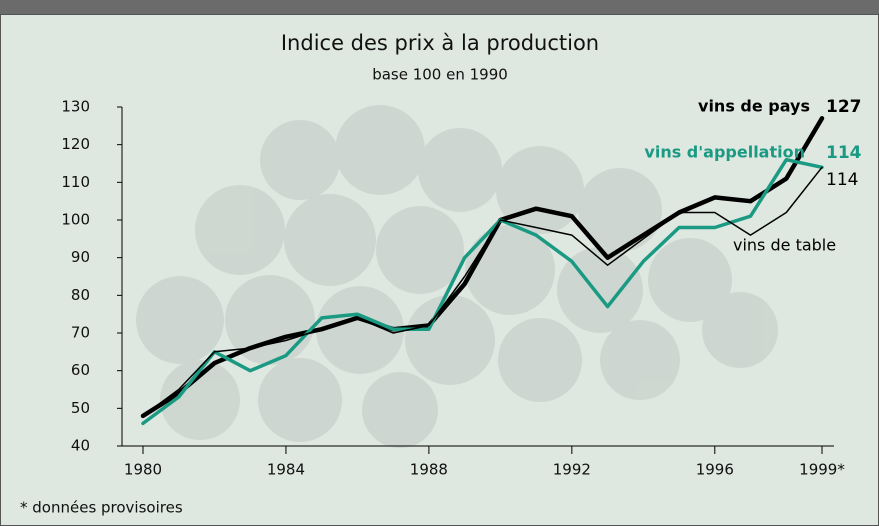 The height and width of the screenshot is (526, 879). I want to click on y-tick-label: 60, so click(80, 370).